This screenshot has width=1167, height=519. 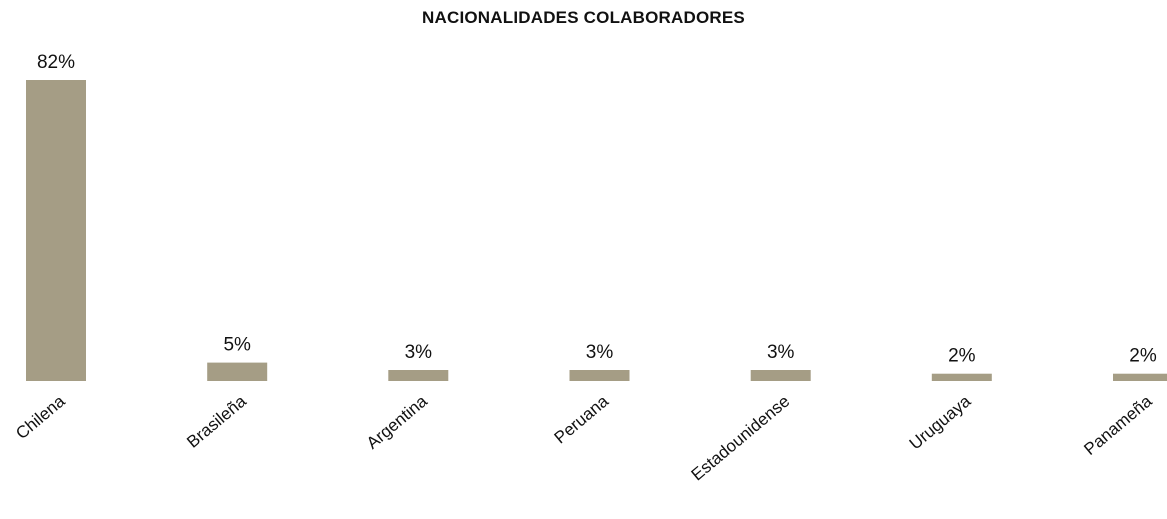 I want to click on tick-label-uruguaya: Uruguaya, so click(x=940, y=422).